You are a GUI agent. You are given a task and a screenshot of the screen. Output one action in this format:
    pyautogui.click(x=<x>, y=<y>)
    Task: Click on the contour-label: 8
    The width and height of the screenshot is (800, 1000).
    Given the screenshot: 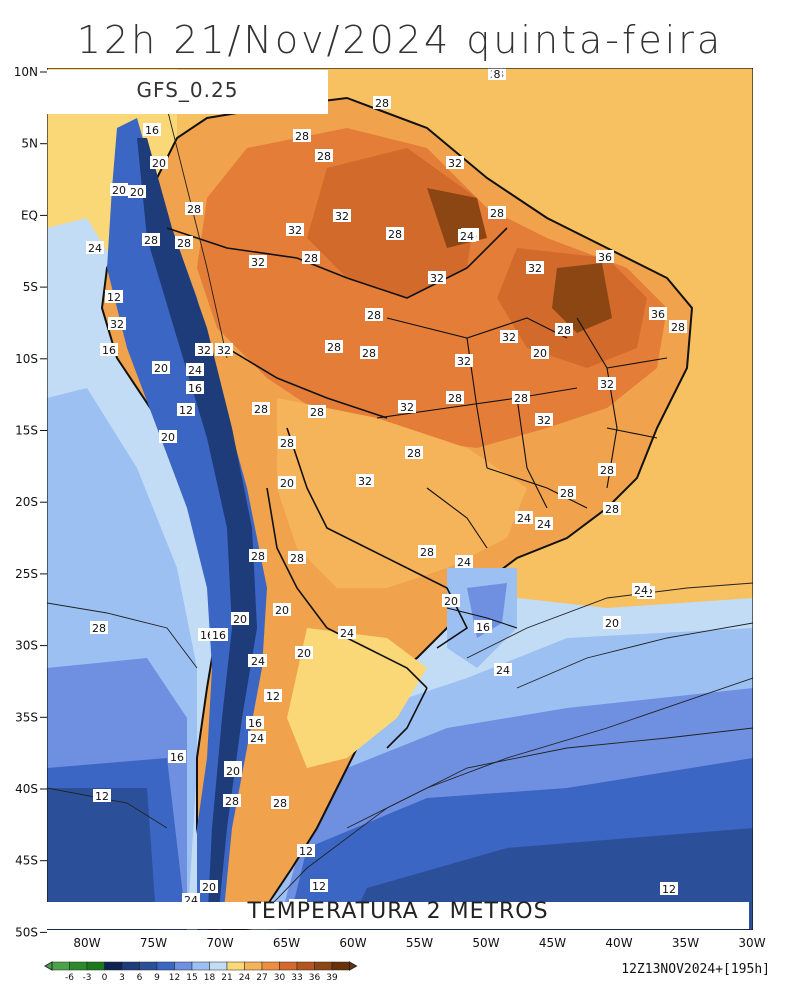 What is the action you would take?
    pyautogui.click(x=497, y=74)
    